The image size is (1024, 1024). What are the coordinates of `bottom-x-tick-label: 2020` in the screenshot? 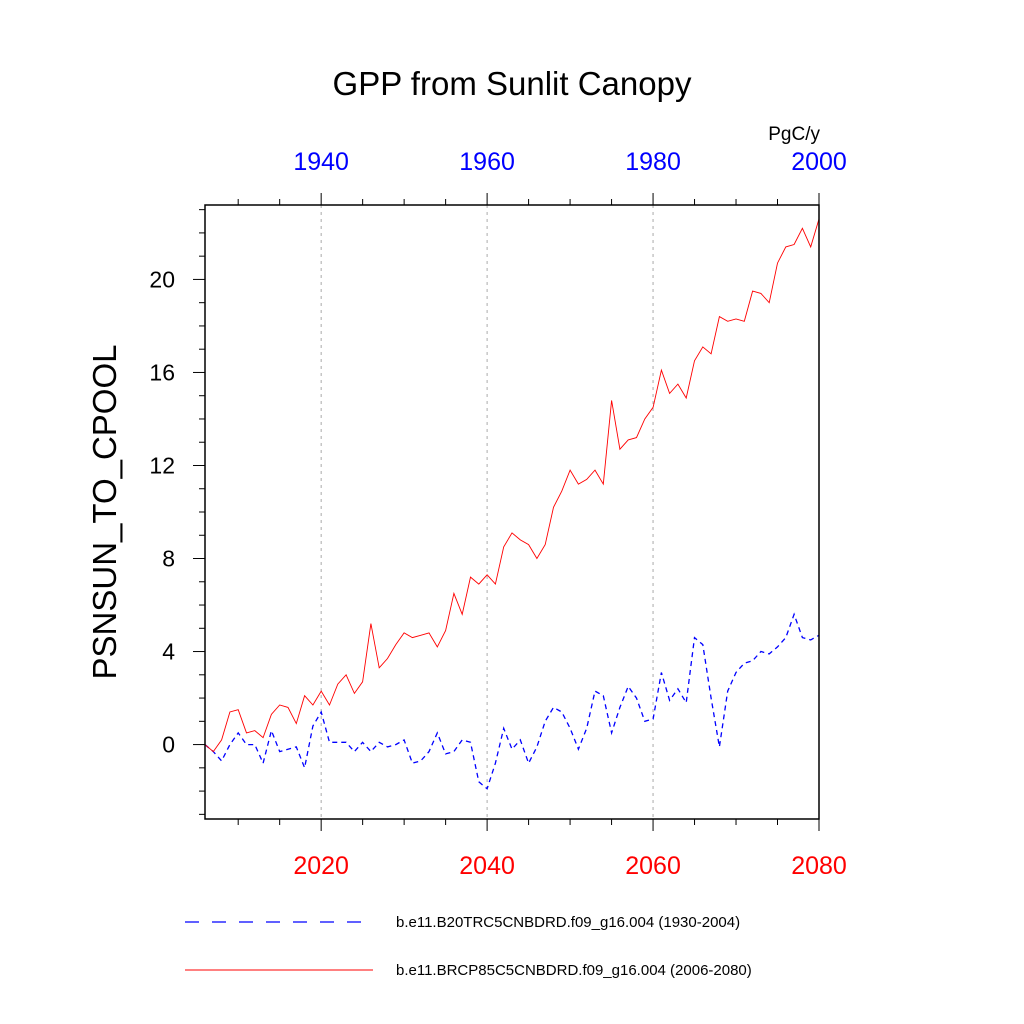 It's located at (321, 866).